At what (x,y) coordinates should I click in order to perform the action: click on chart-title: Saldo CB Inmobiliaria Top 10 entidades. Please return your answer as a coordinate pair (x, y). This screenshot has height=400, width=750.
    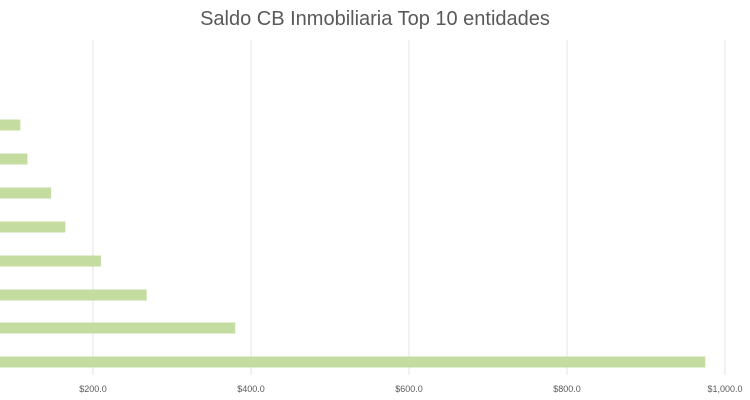
    Looking at the image, I should click on (375, 19).